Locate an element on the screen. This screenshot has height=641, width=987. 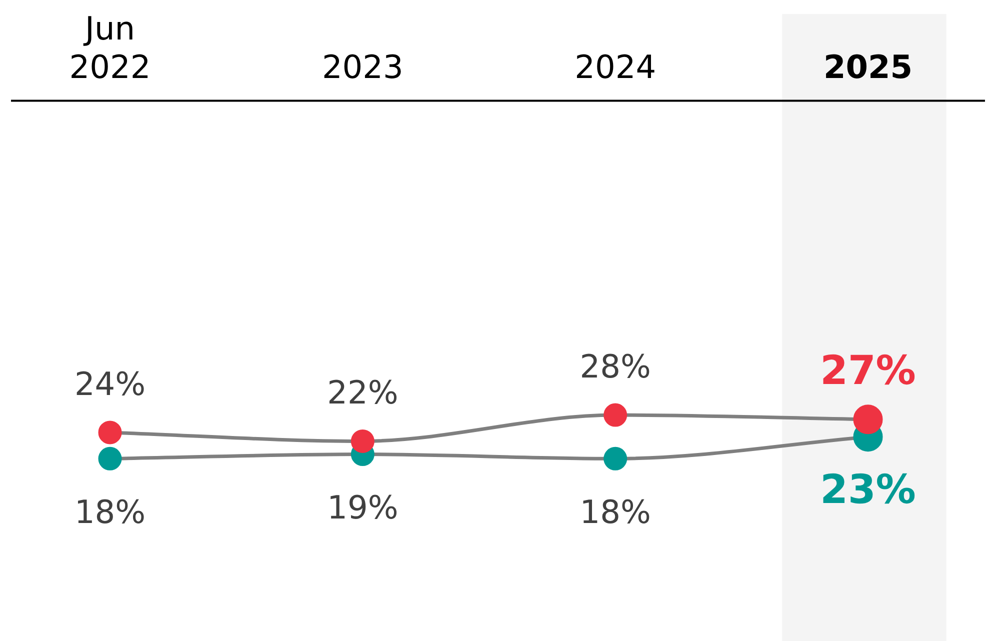
x-tick-label: 2023 is located at coordinates (363, 67).